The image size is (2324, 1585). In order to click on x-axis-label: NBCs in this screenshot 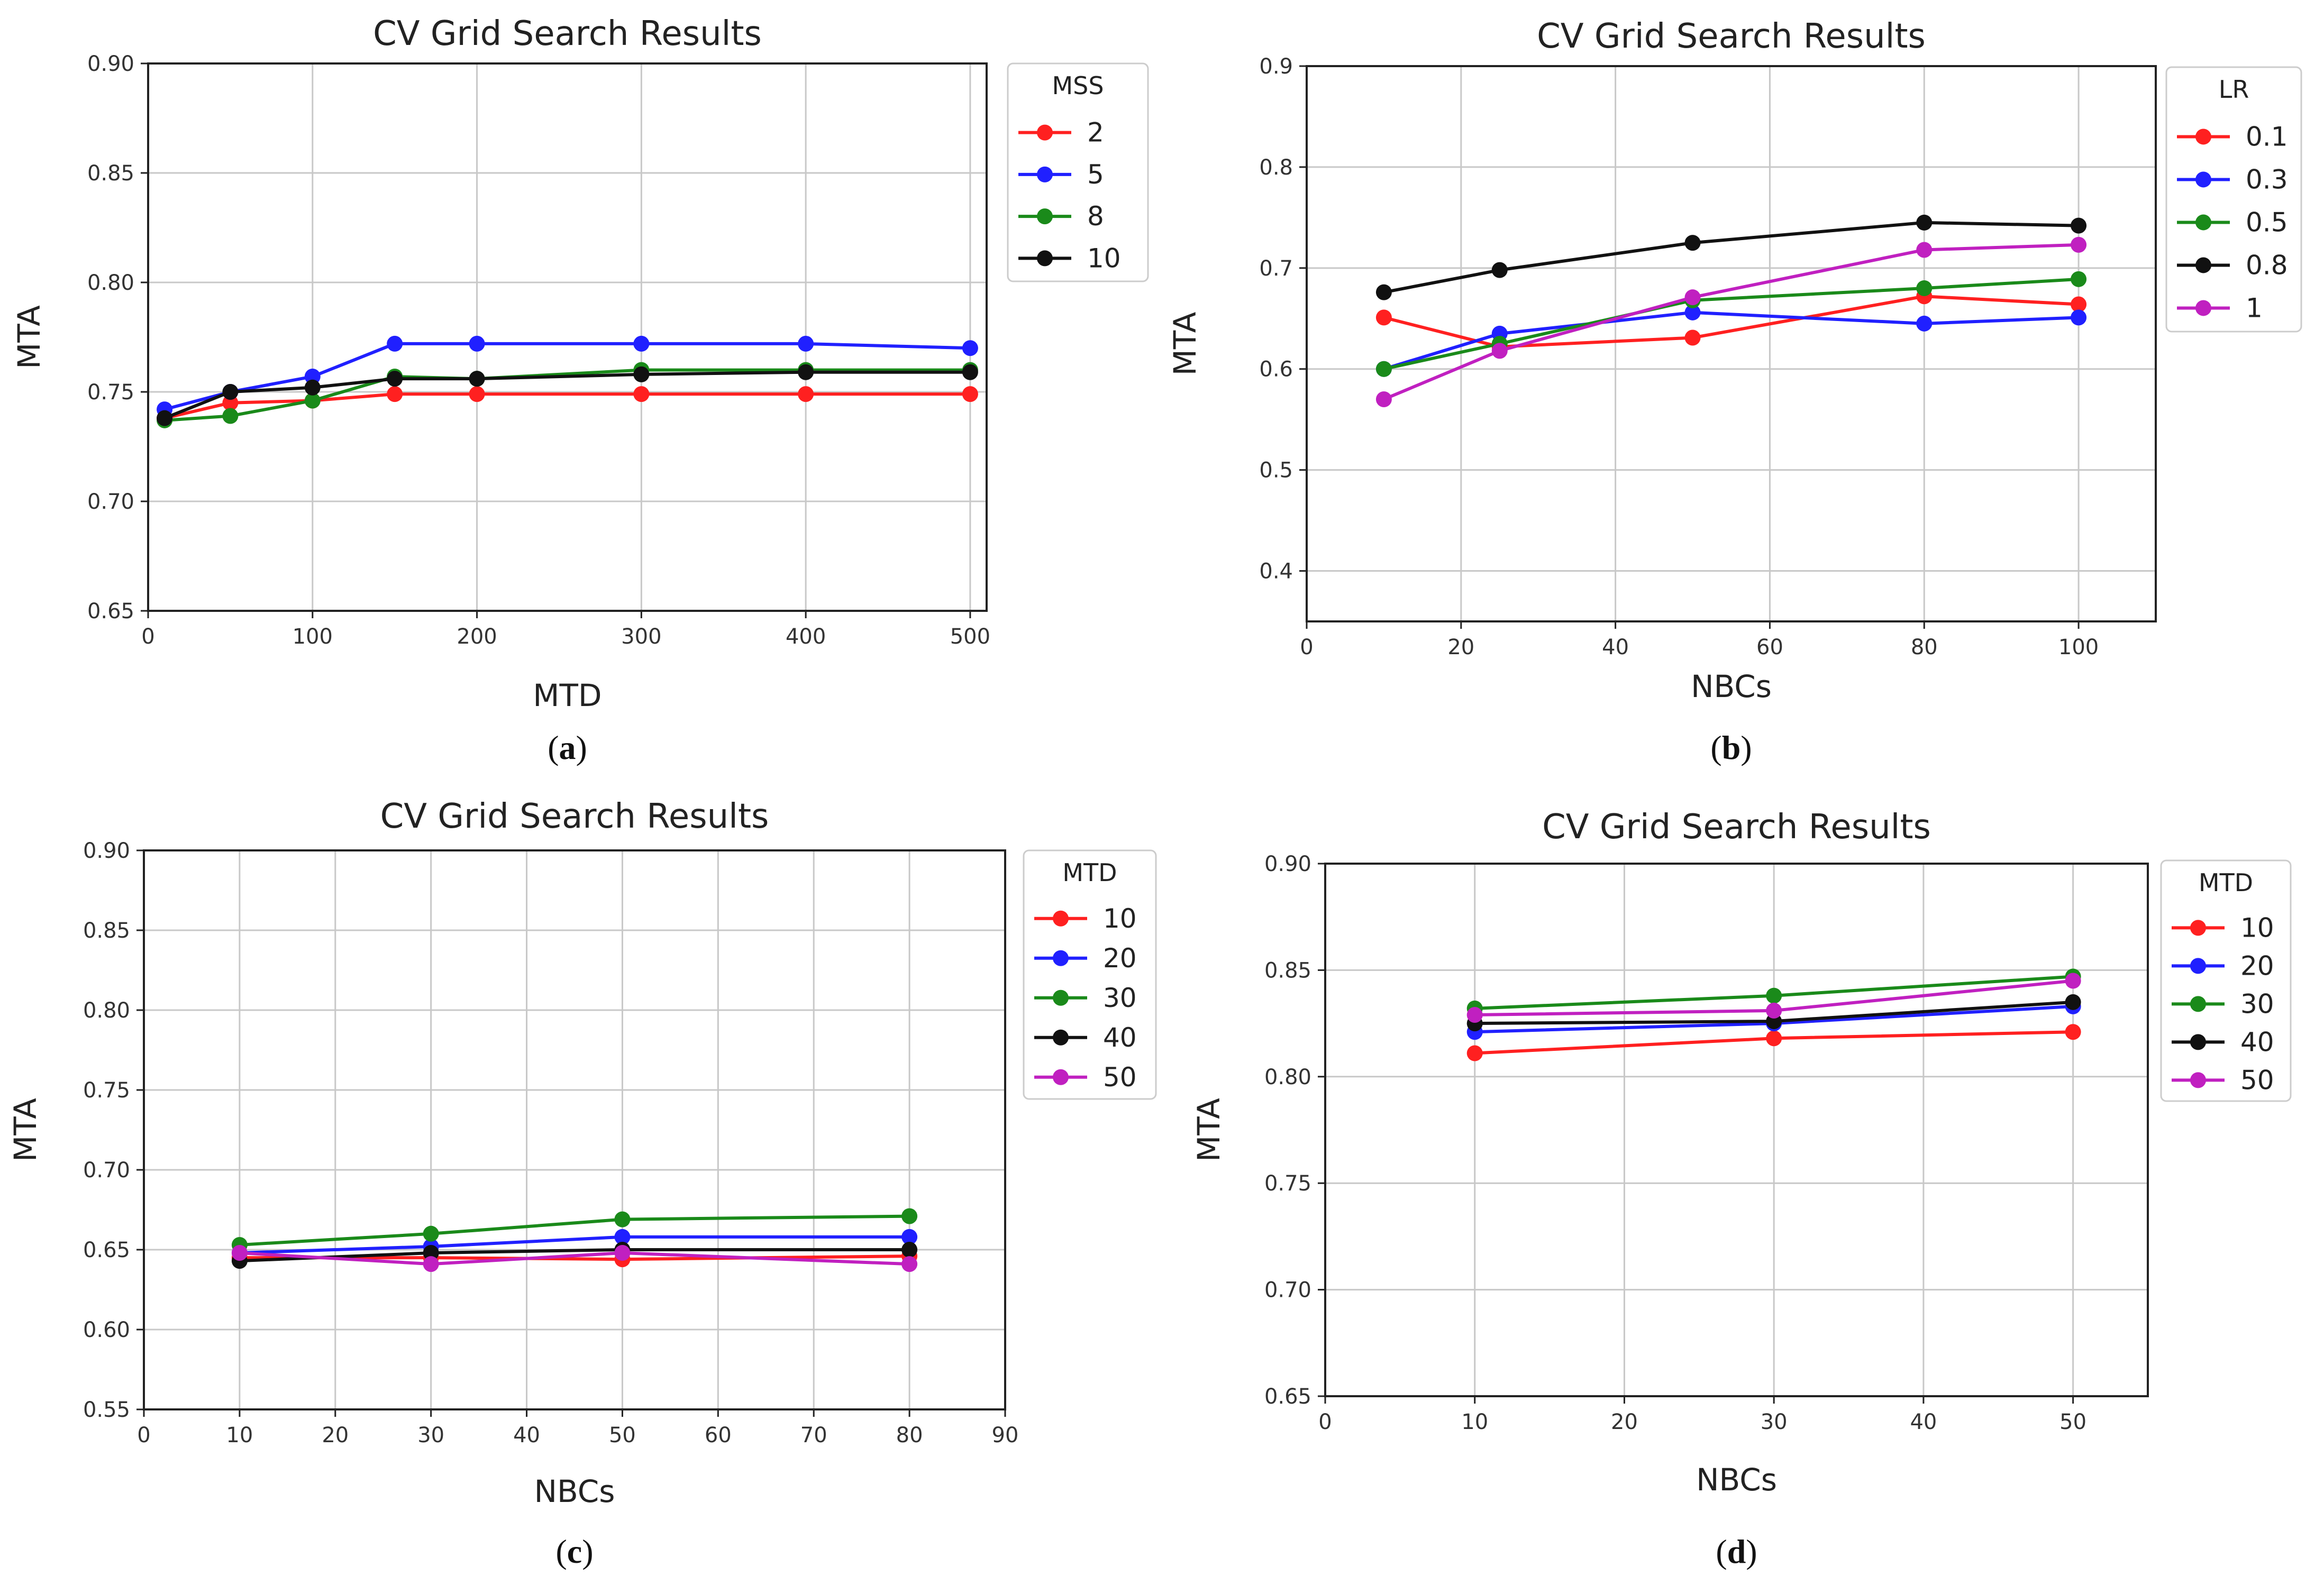, I will do `click(1731, 686)`.